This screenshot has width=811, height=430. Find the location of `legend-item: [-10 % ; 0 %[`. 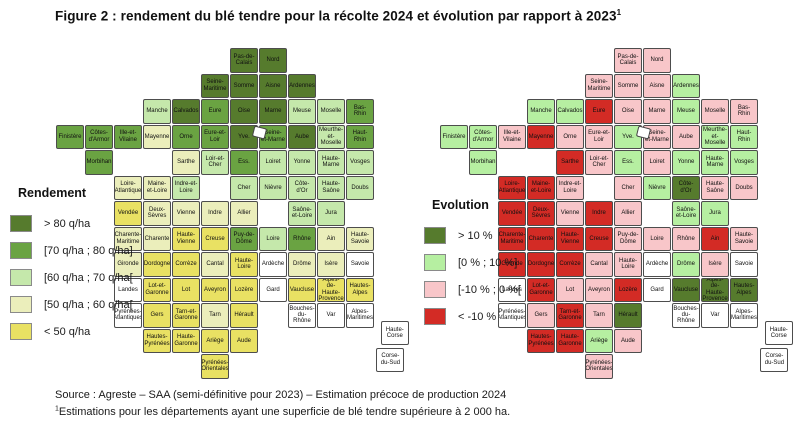

legend-item: [-10 % ; 0 %[ is located at coordinates (514, 289).